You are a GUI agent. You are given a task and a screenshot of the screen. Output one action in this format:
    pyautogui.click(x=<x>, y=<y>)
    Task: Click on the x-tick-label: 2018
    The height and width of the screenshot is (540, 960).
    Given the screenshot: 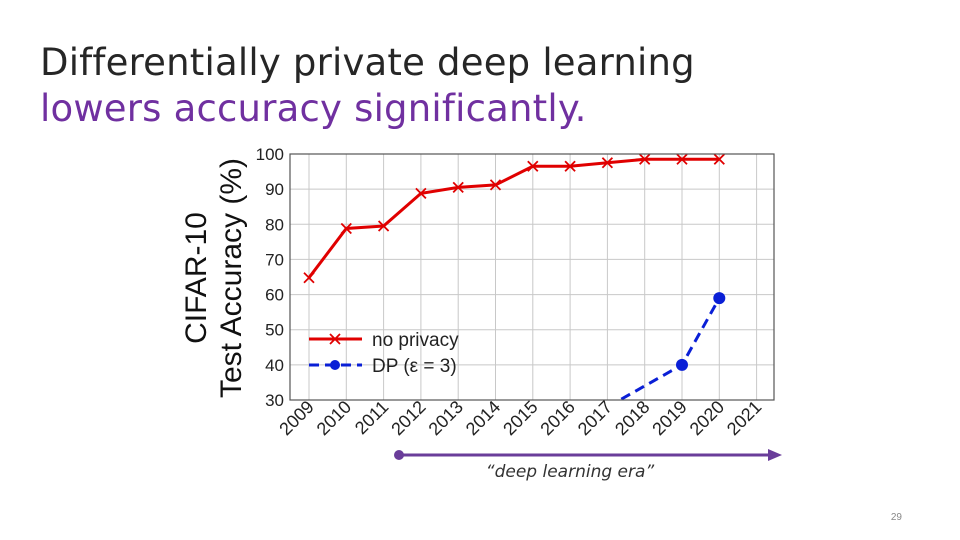 What is the action you would take?
    pyautogui.click(x=632, y=418)
    